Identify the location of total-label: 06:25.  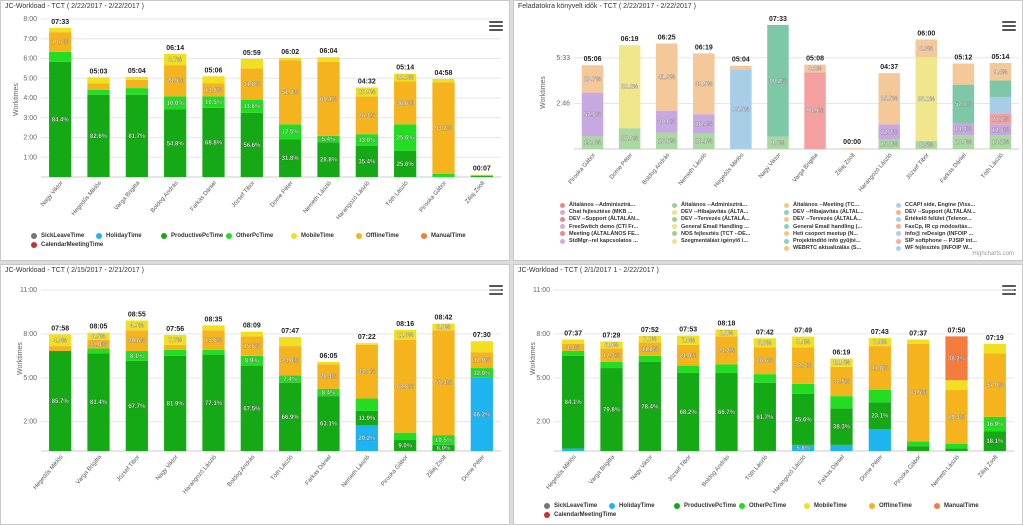
(667, 38).